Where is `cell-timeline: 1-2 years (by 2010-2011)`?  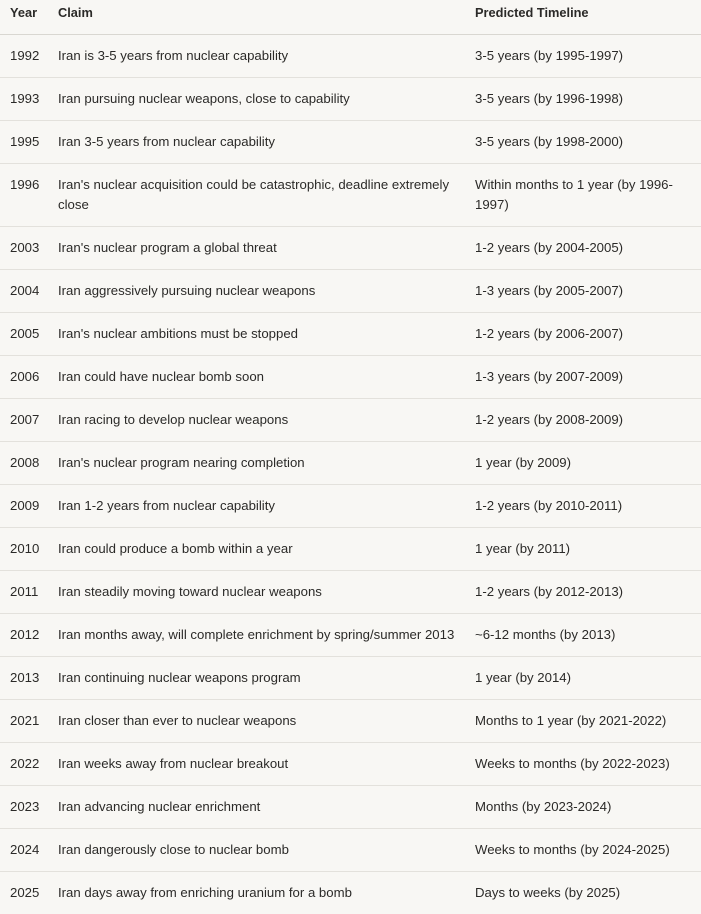
cell-timeline: 1-2 years (by 2010-2011) is located at coordinates (549, 505).